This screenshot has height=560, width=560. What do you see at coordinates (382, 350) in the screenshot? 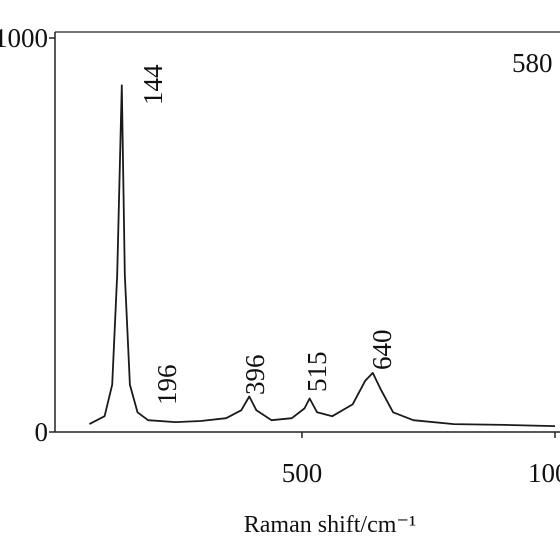
I see `peak-label: 640` at bounding box center [382, 350].